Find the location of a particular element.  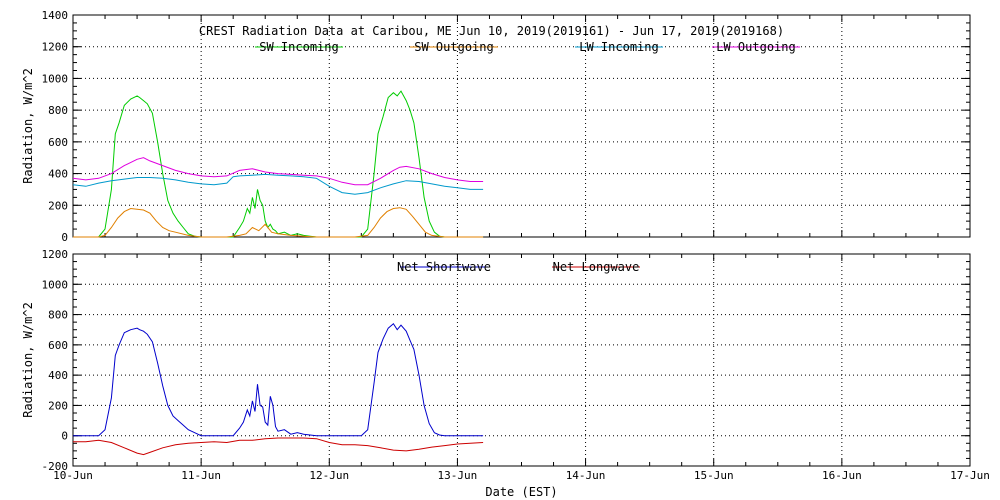

x-tick-label: 16-Jun is located at coordinates (842, 475).